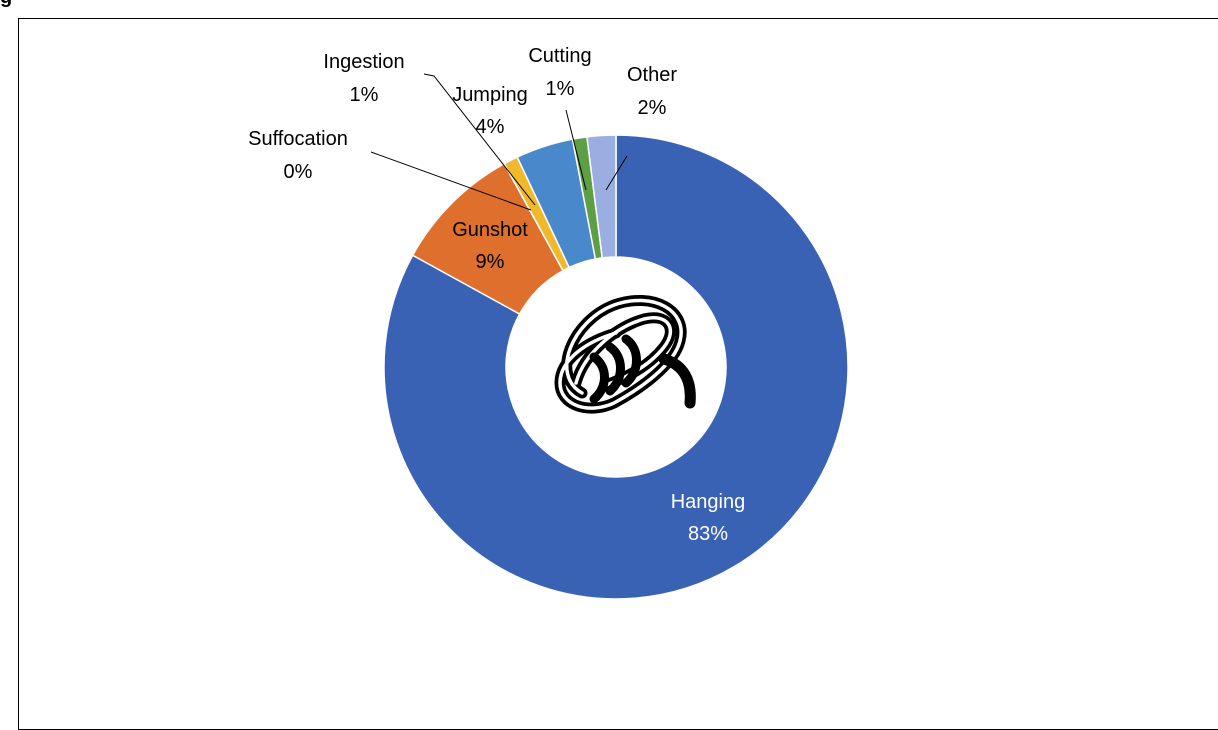  I want to click on leader-line-cutting, so click(576, 150).